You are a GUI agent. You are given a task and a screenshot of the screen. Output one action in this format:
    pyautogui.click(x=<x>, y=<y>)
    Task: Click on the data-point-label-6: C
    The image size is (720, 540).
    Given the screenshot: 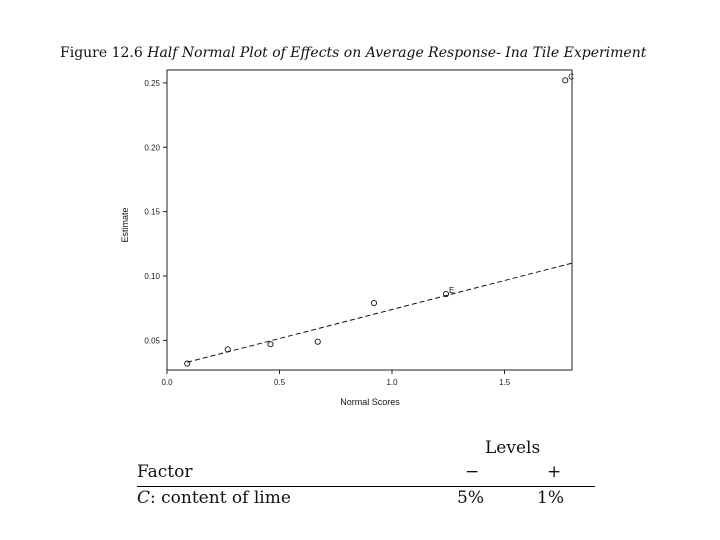 What is the action you would take?
    pyautogui.click(x=571, y=76)
    